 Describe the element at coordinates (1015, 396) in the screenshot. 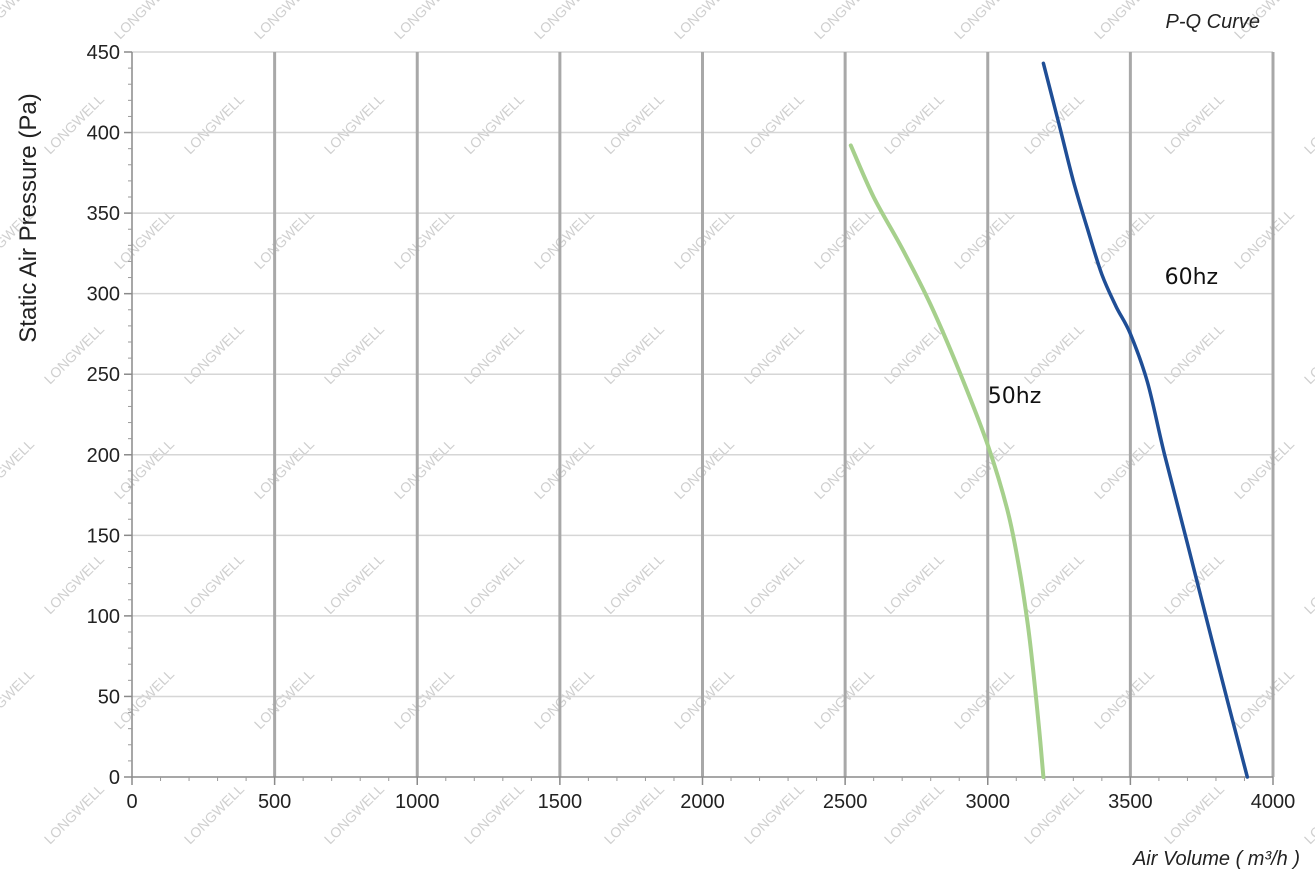

I see `series-label-50hz: 50hz` at that location.